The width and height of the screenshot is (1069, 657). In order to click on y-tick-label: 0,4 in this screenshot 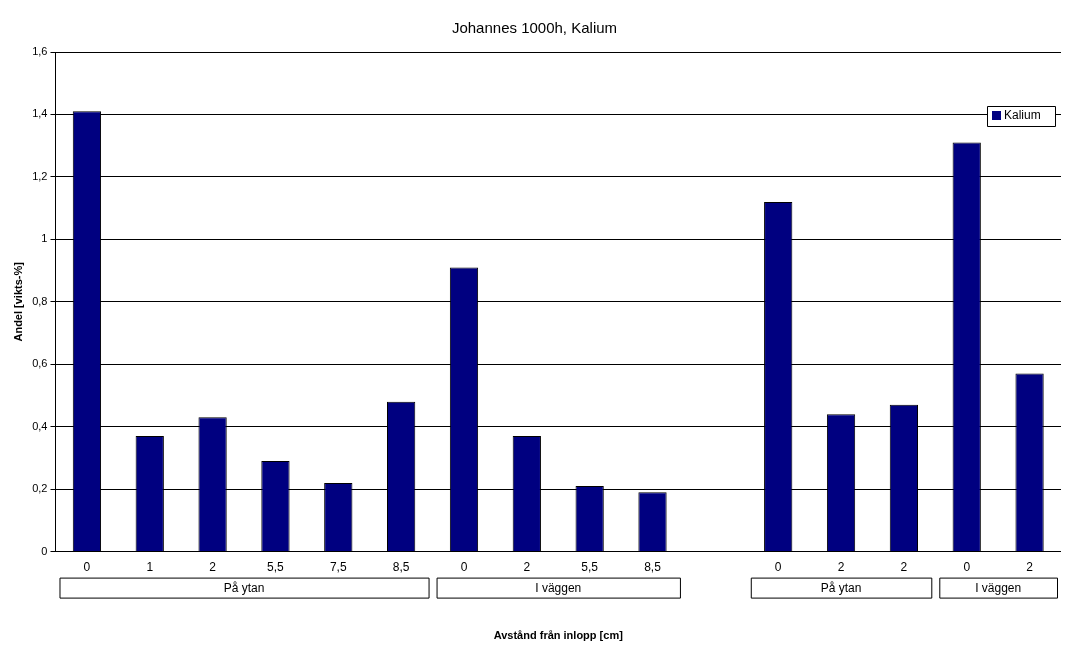, I will do `click(40, 425)`.